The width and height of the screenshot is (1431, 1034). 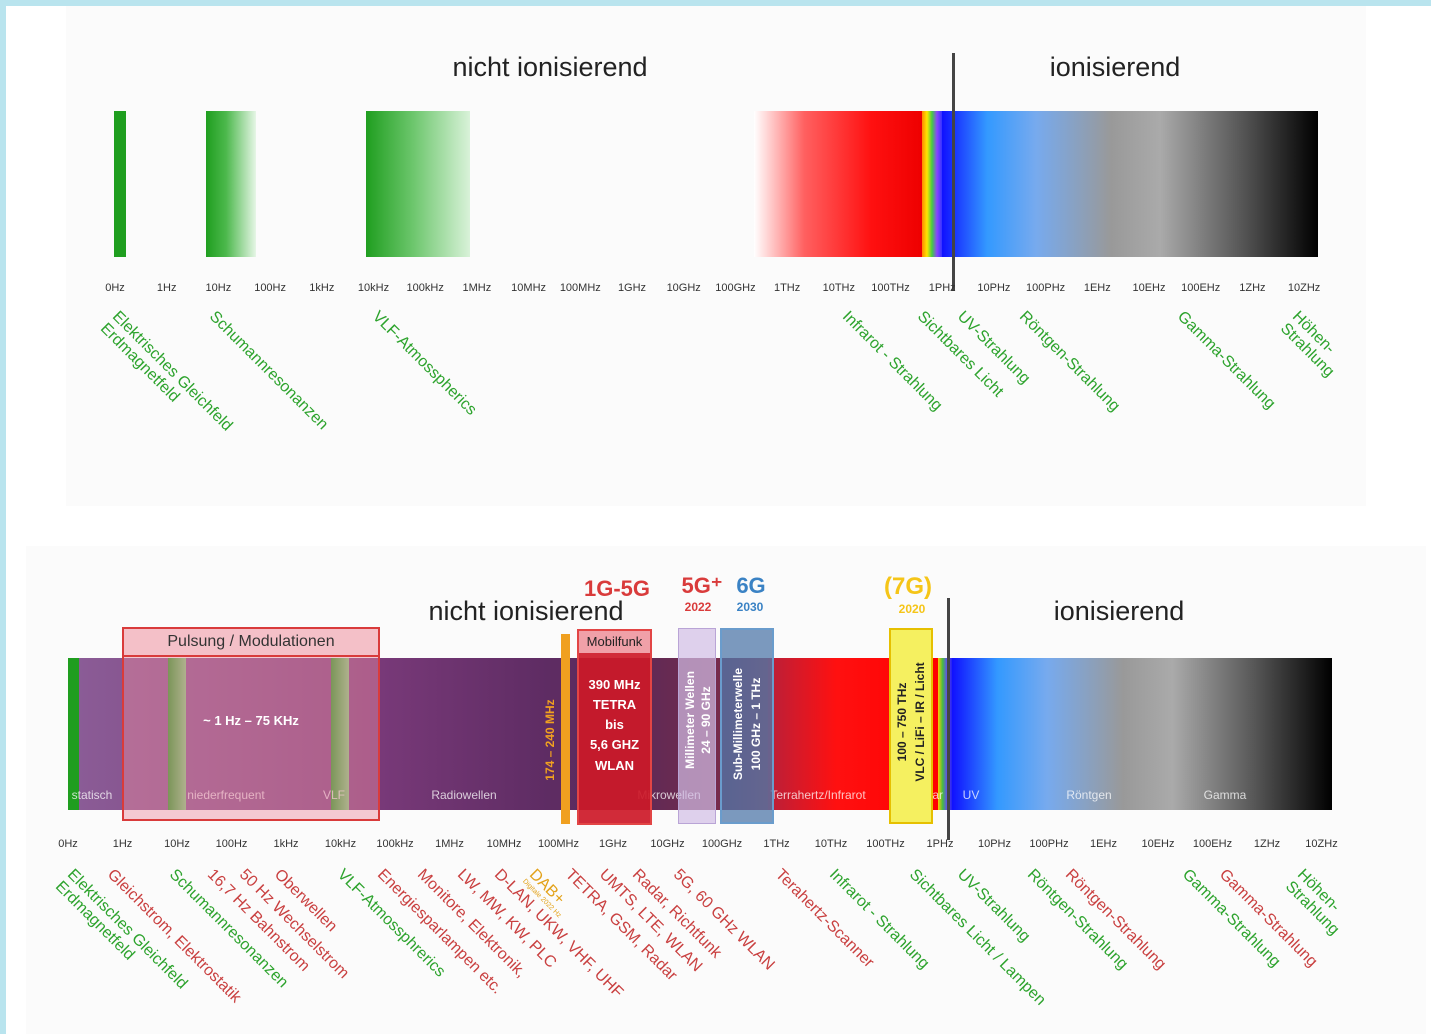 I want to click on bottom-band-vlf-green, so click(x=340, y=734).